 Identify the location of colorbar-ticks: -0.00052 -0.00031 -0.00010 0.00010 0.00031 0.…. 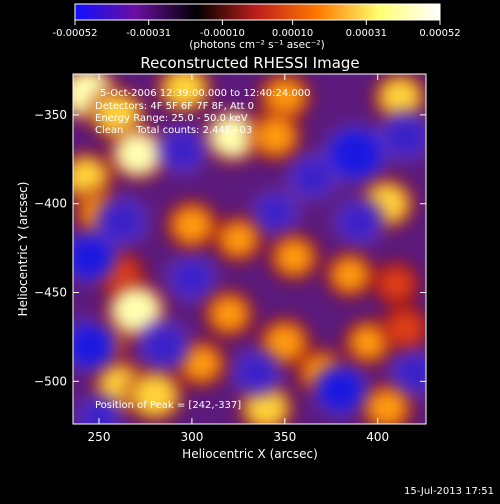
(257, 29).